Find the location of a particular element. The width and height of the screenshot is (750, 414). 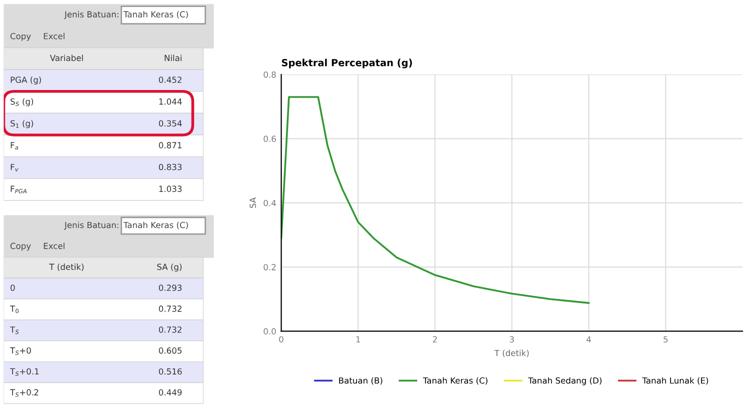

text: T$_{S}$+0.1 is located at coordinates (24, 372).